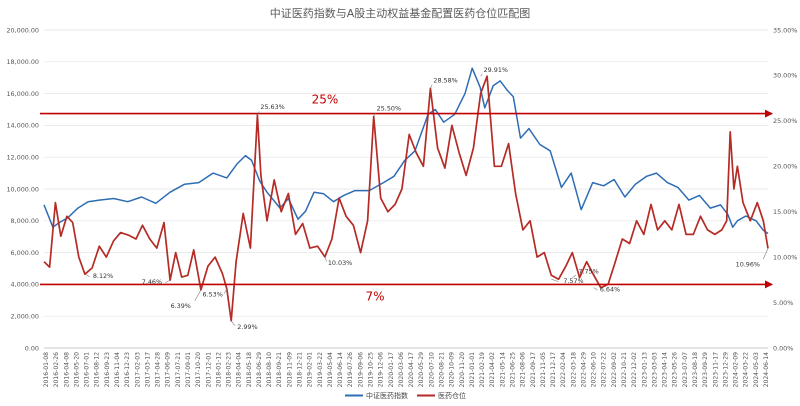  I want to click on x-tick-label: 2023-12-29, so click(725, 370).